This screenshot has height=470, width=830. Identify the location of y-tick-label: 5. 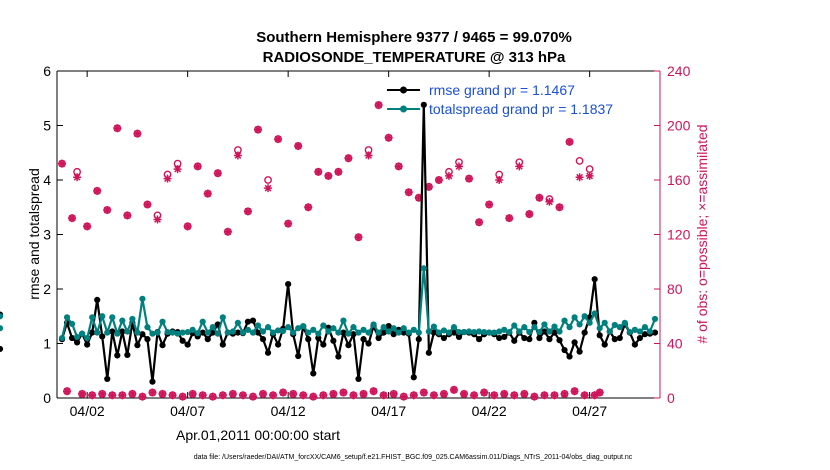
(47, 126).